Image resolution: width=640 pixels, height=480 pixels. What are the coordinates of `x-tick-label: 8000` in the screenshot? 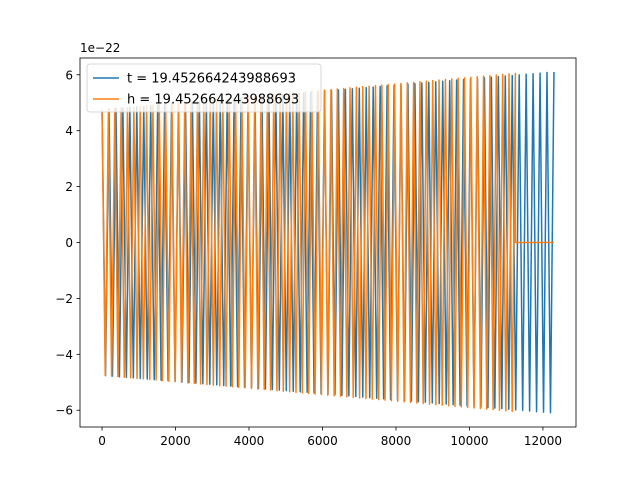 It's located at (396, 441).